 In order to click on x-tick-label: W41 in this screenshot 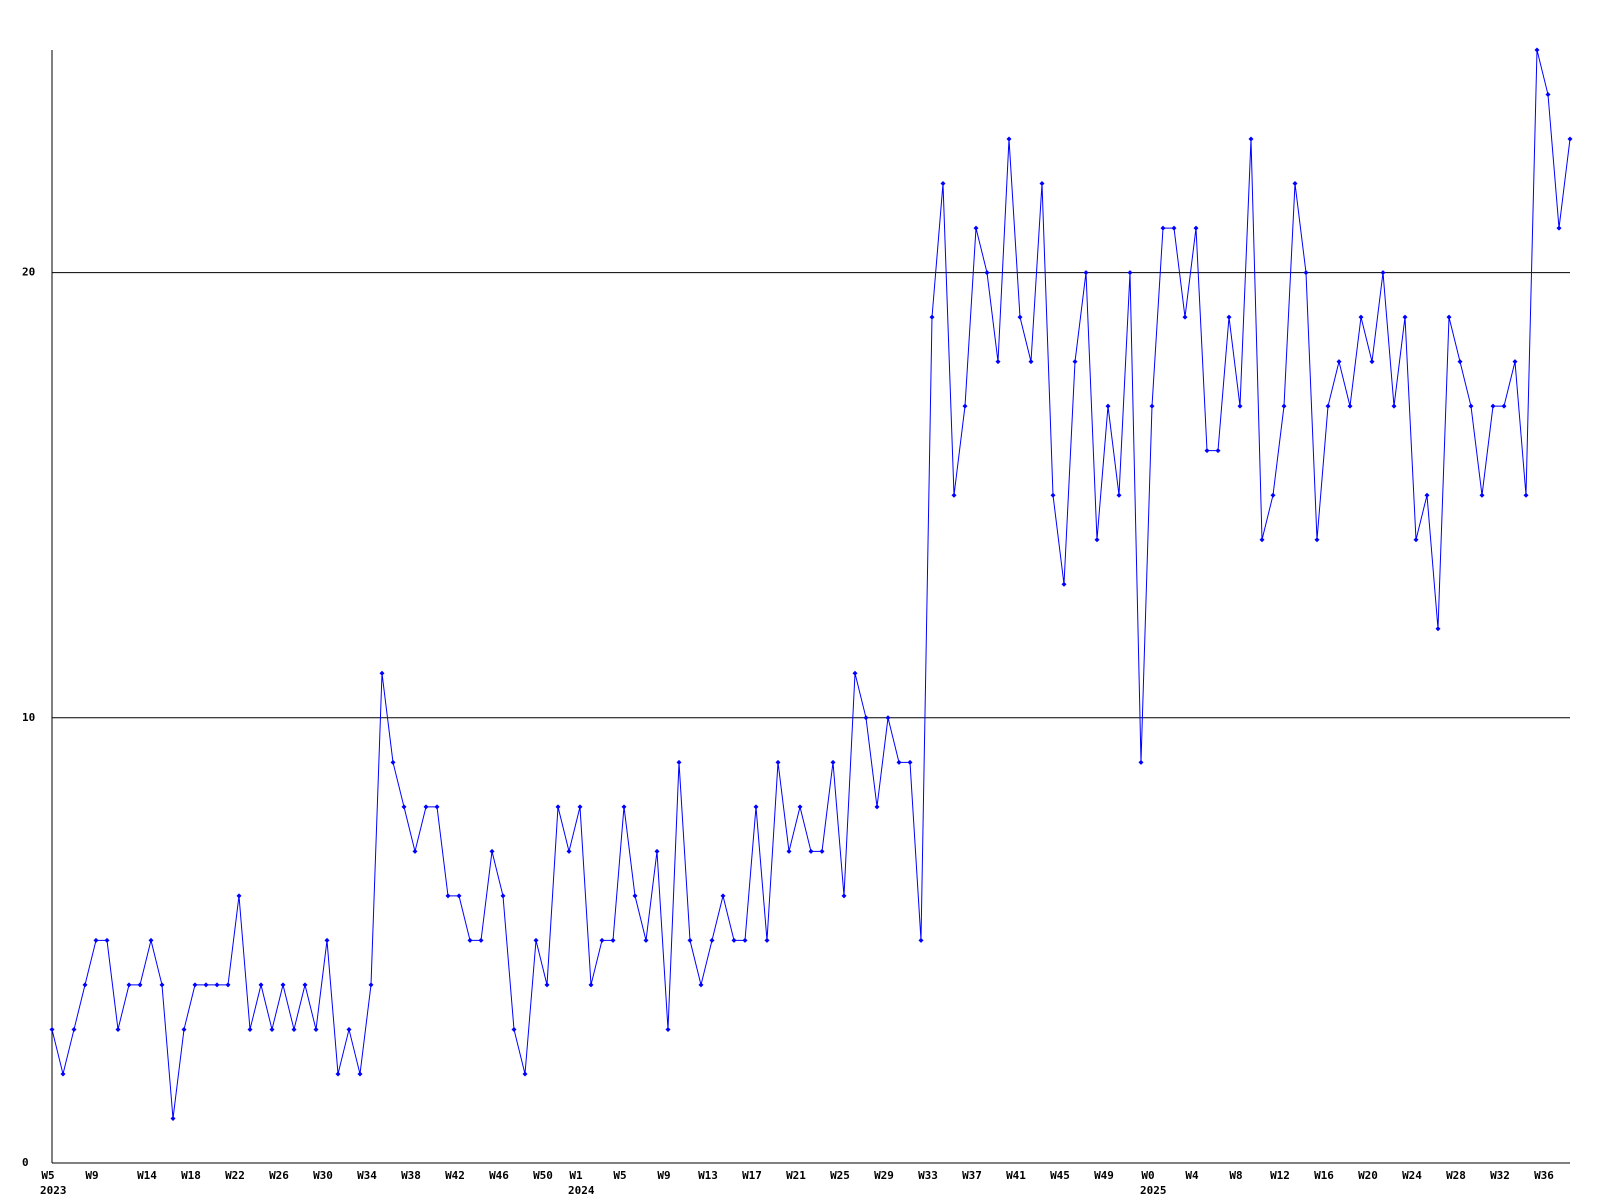, I will do `click(1016, 1175)`.